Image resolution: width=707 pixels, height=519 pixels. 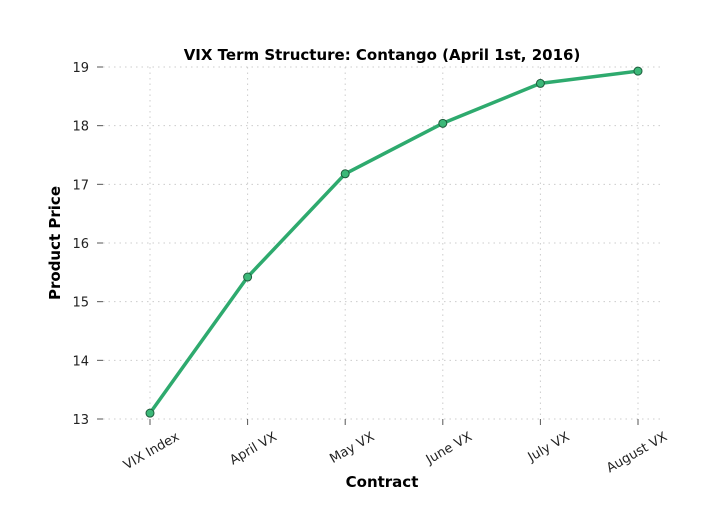 I want to click on y-tick-label: 19, so click(x=80, y=68).